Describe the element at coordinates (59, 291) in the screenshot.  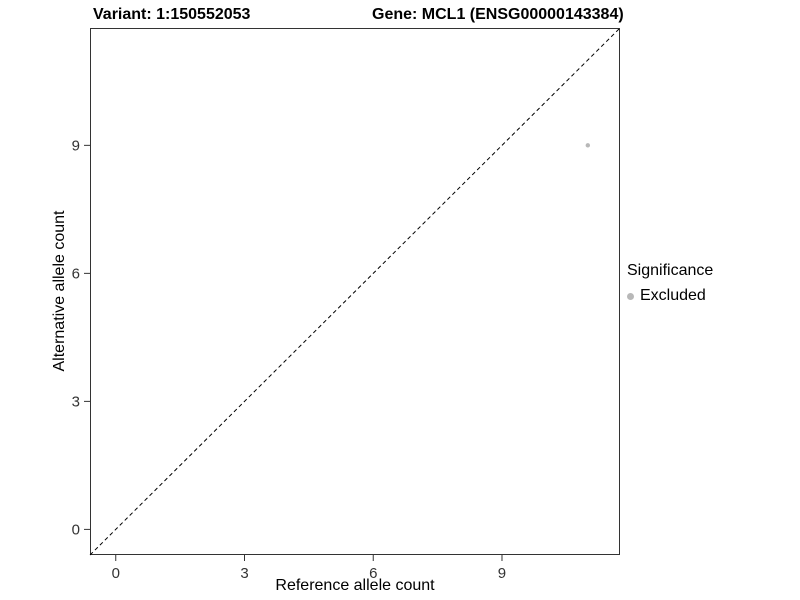
I see `y-axis-title: Alternative allele count` at that location.